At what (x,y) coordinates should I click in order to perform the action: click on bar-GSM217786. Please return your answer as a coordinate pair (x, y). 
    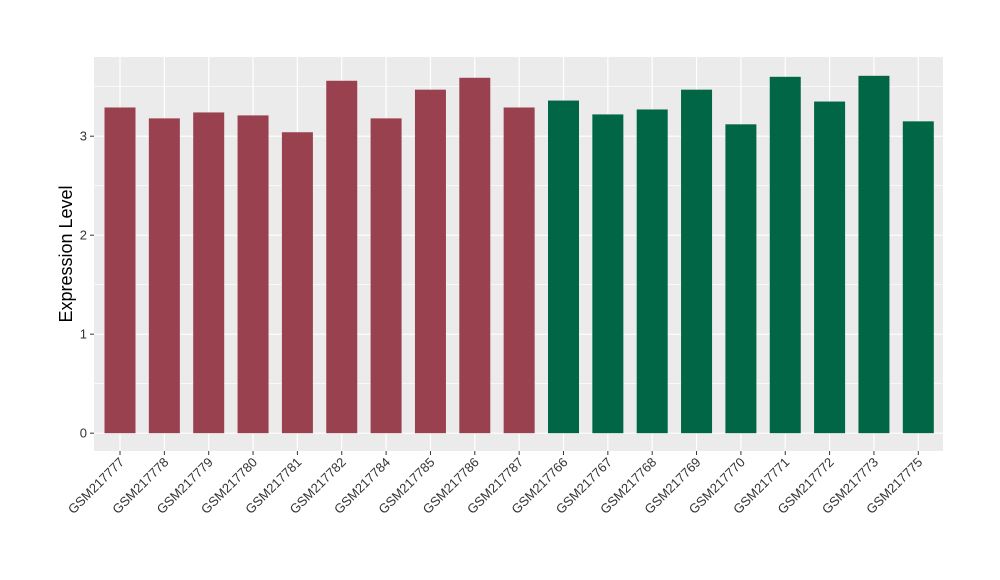
    Looking at the image, I should click on (475, 255).